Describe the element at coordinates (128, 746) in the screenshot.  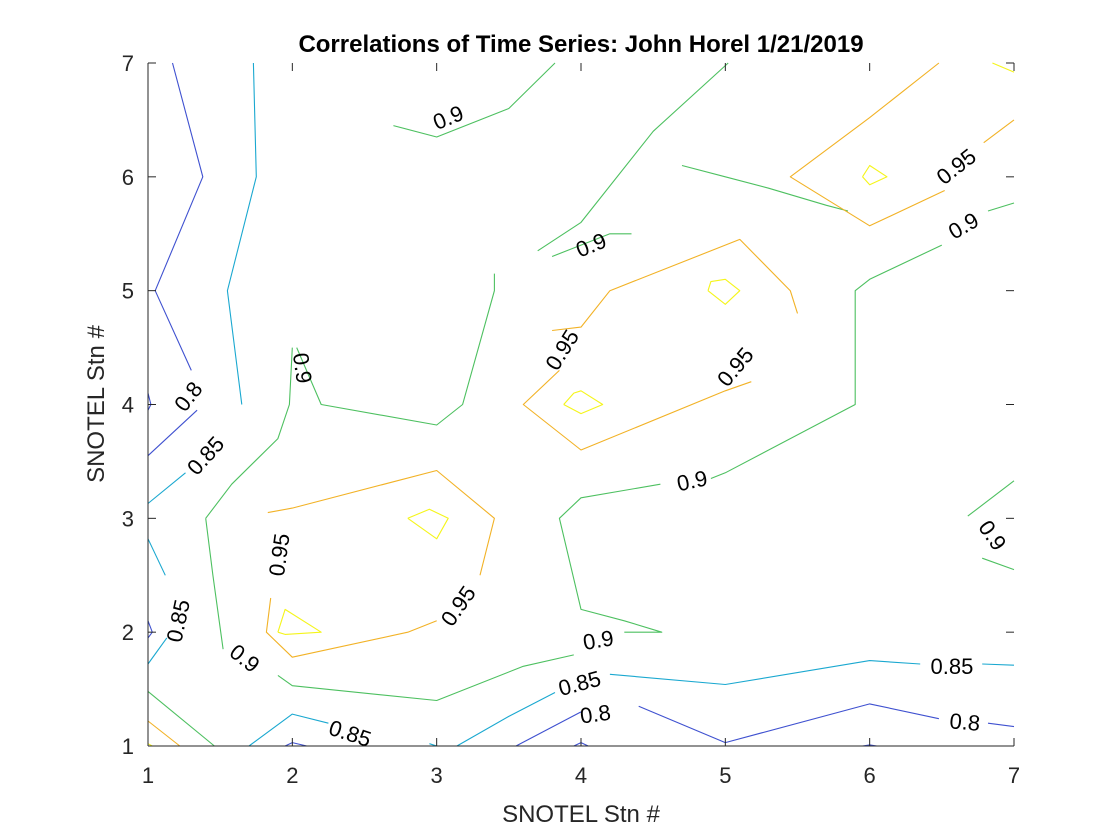
I see `y-tick-label: 1` at that location.